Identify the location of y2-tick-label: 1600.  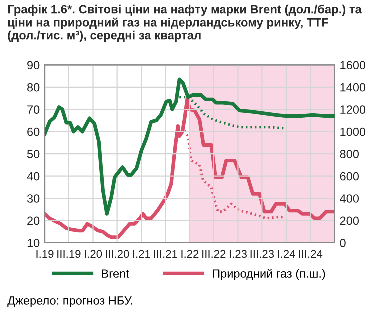
(353, 65).